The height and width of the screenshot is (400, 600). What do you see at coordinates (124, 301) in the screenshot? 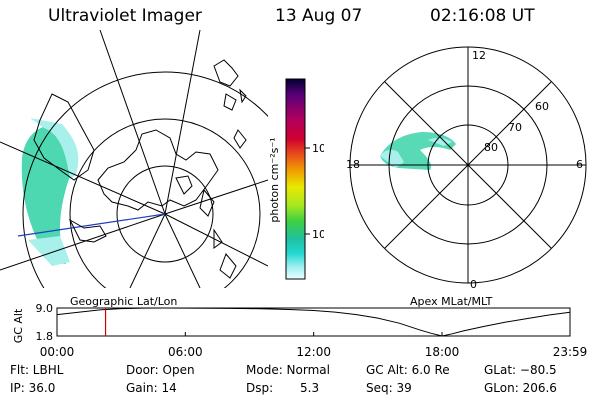
I see `geo-map-label: Geographic Lat/Lon` at bounding box center [124, 301].